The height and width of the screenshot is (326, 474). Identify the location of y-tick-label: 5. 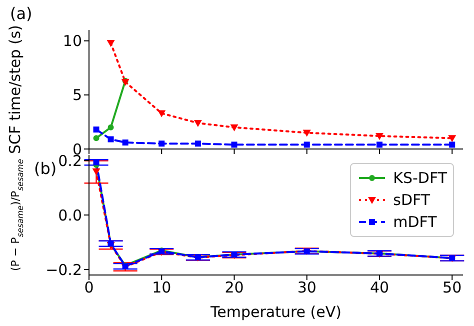
(77, 95).